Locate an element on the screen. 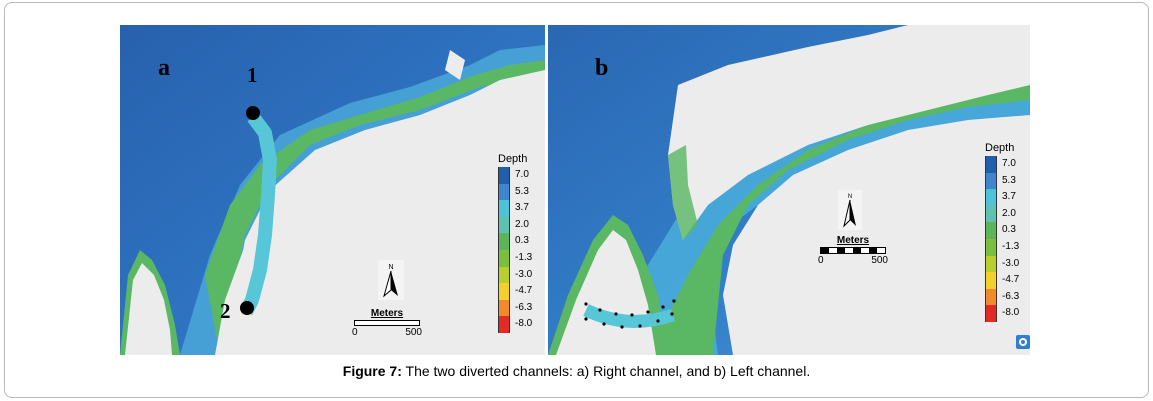  app-corner-icon is located at coordinates (1023, 342).